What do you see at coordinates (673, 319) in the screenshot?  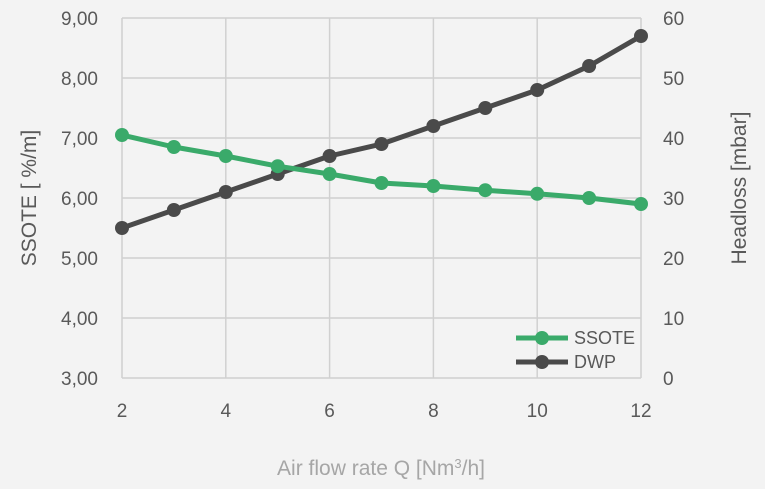 I see `y2-tick-label: 10` at bounding box center [673, 319].